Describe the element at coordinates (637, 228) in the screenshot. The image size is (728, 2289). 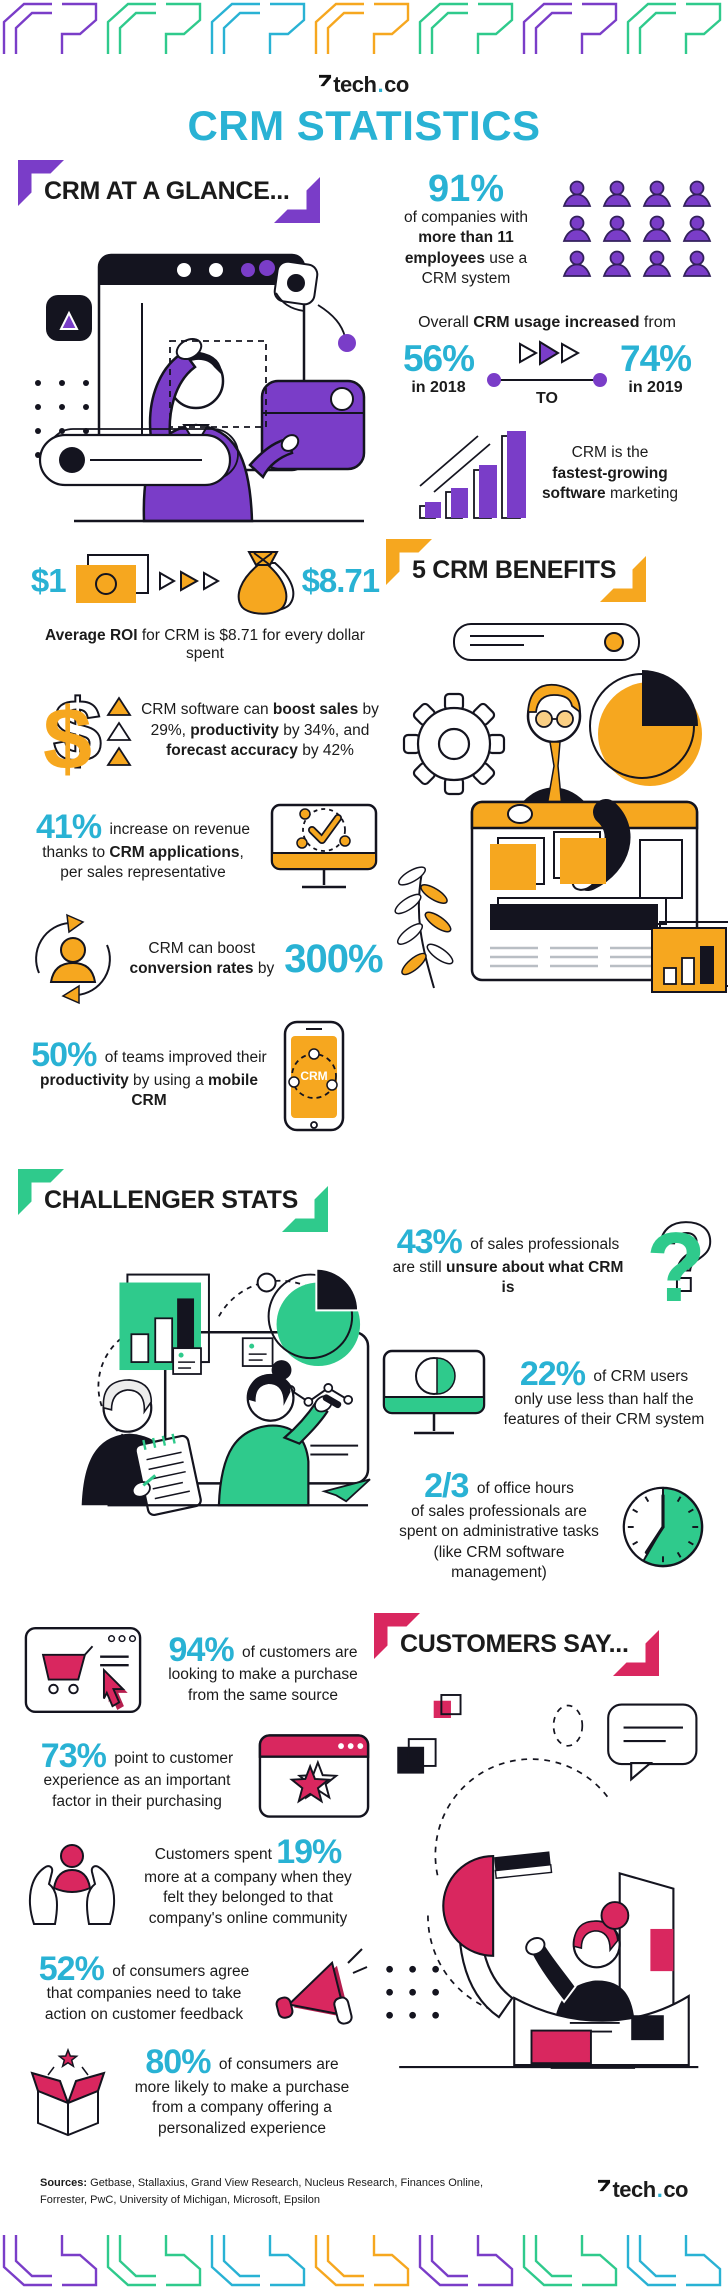
I see `people-grid-icon` at that location.